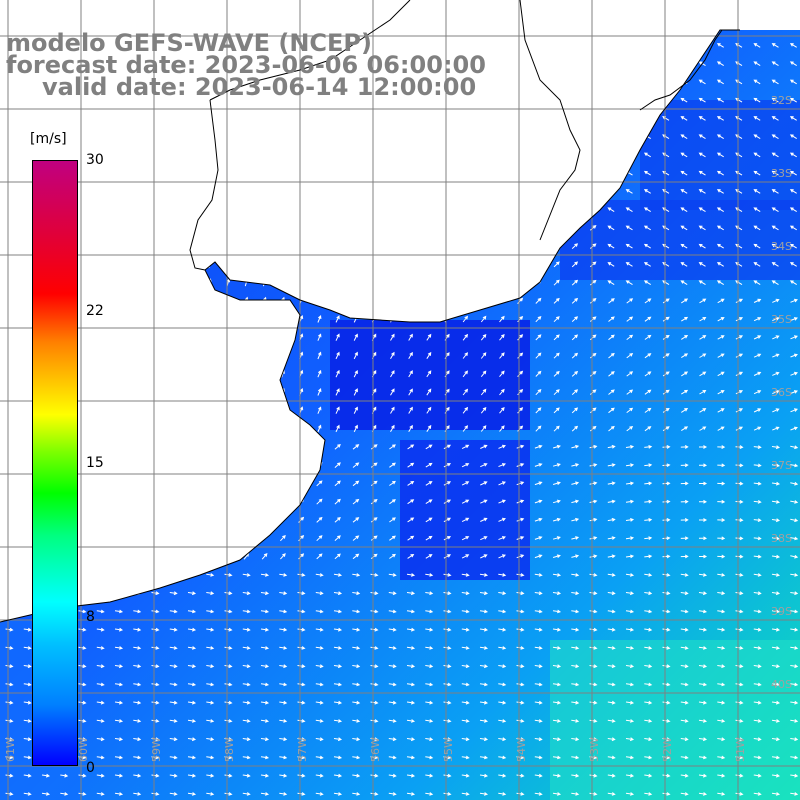 This screenshot has width=800, height=800. What do you see at coordinates (781, 538) in the screenshot?
I see `latitude-label: 38S` at bounding box center [781, 538].